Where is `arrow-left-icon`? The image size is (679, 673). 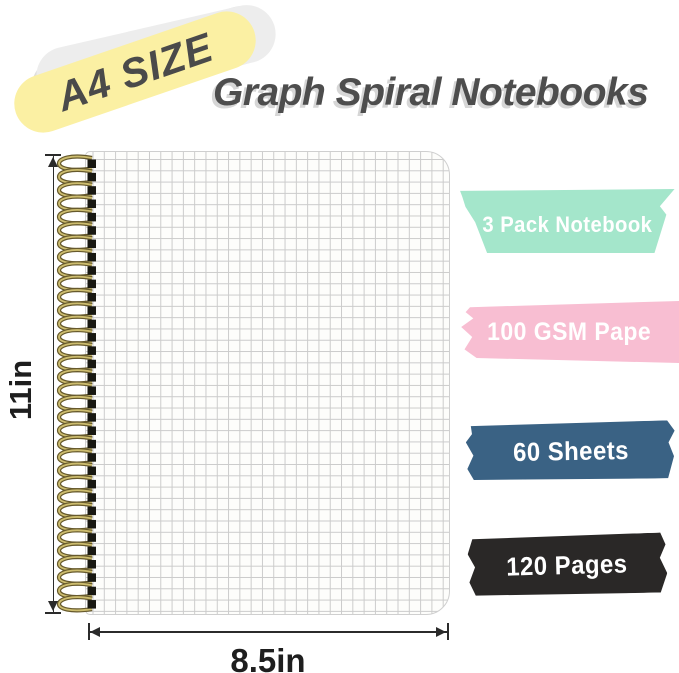
arrow-left-icon is located at coordinates (95, 632).